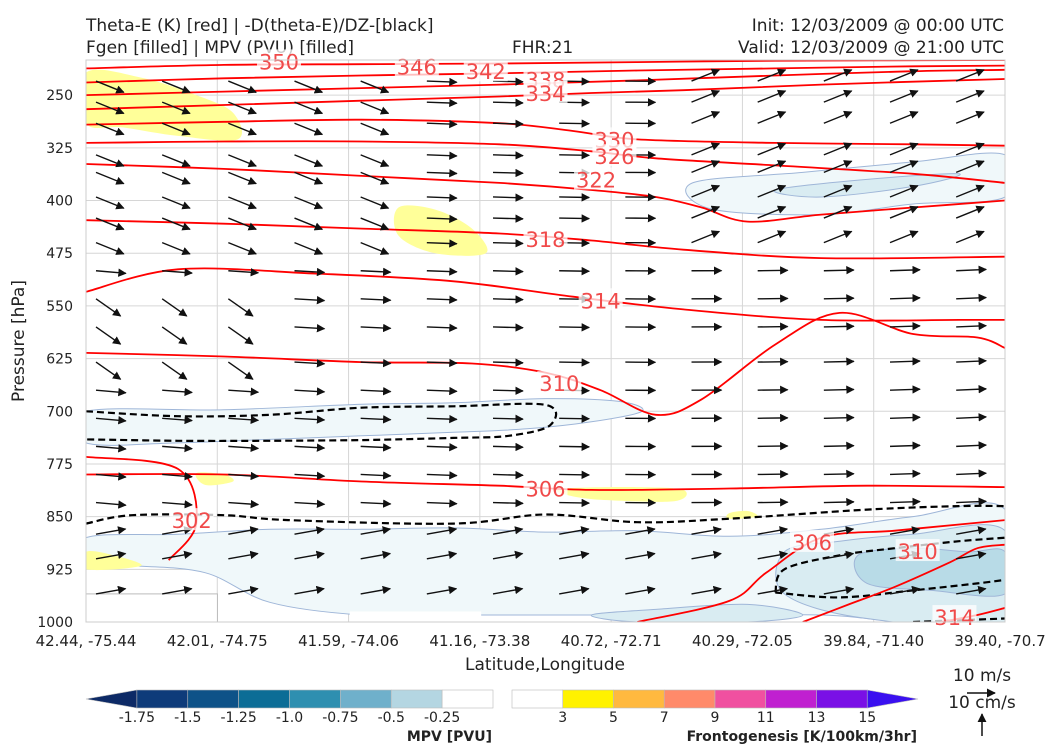 This screenshot has height=750, width=1050. Describe the element at coordinates (742, 641) in the screenshot. I see `x-tick-label: 40.29, -72.05` at that location.